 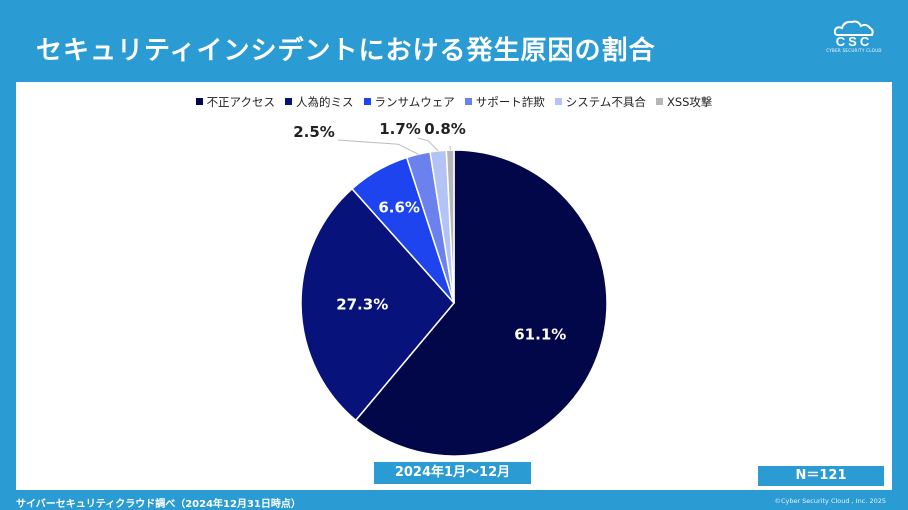 I want to click on chart-legend: 不正アクセス 人為的ミス ランサムウェア サポート詐欺 システム不具合 XSS攻撃, so click(x=454, y=102).